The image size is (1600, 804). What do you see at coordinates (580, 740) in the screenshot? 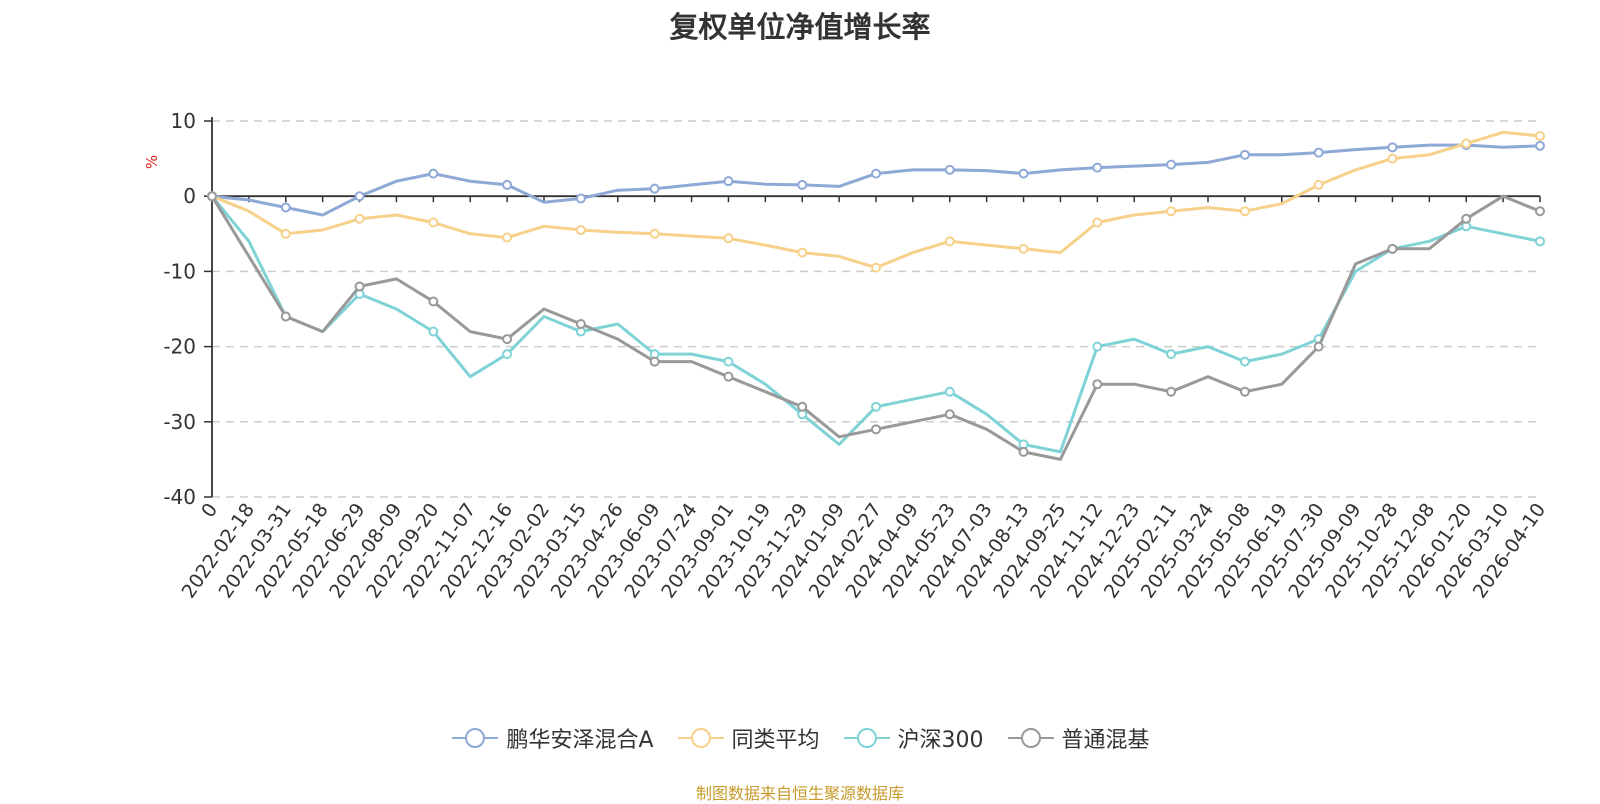
I see `legend-label: 鹏华安泽混合A` at bounding box center [580, 740].